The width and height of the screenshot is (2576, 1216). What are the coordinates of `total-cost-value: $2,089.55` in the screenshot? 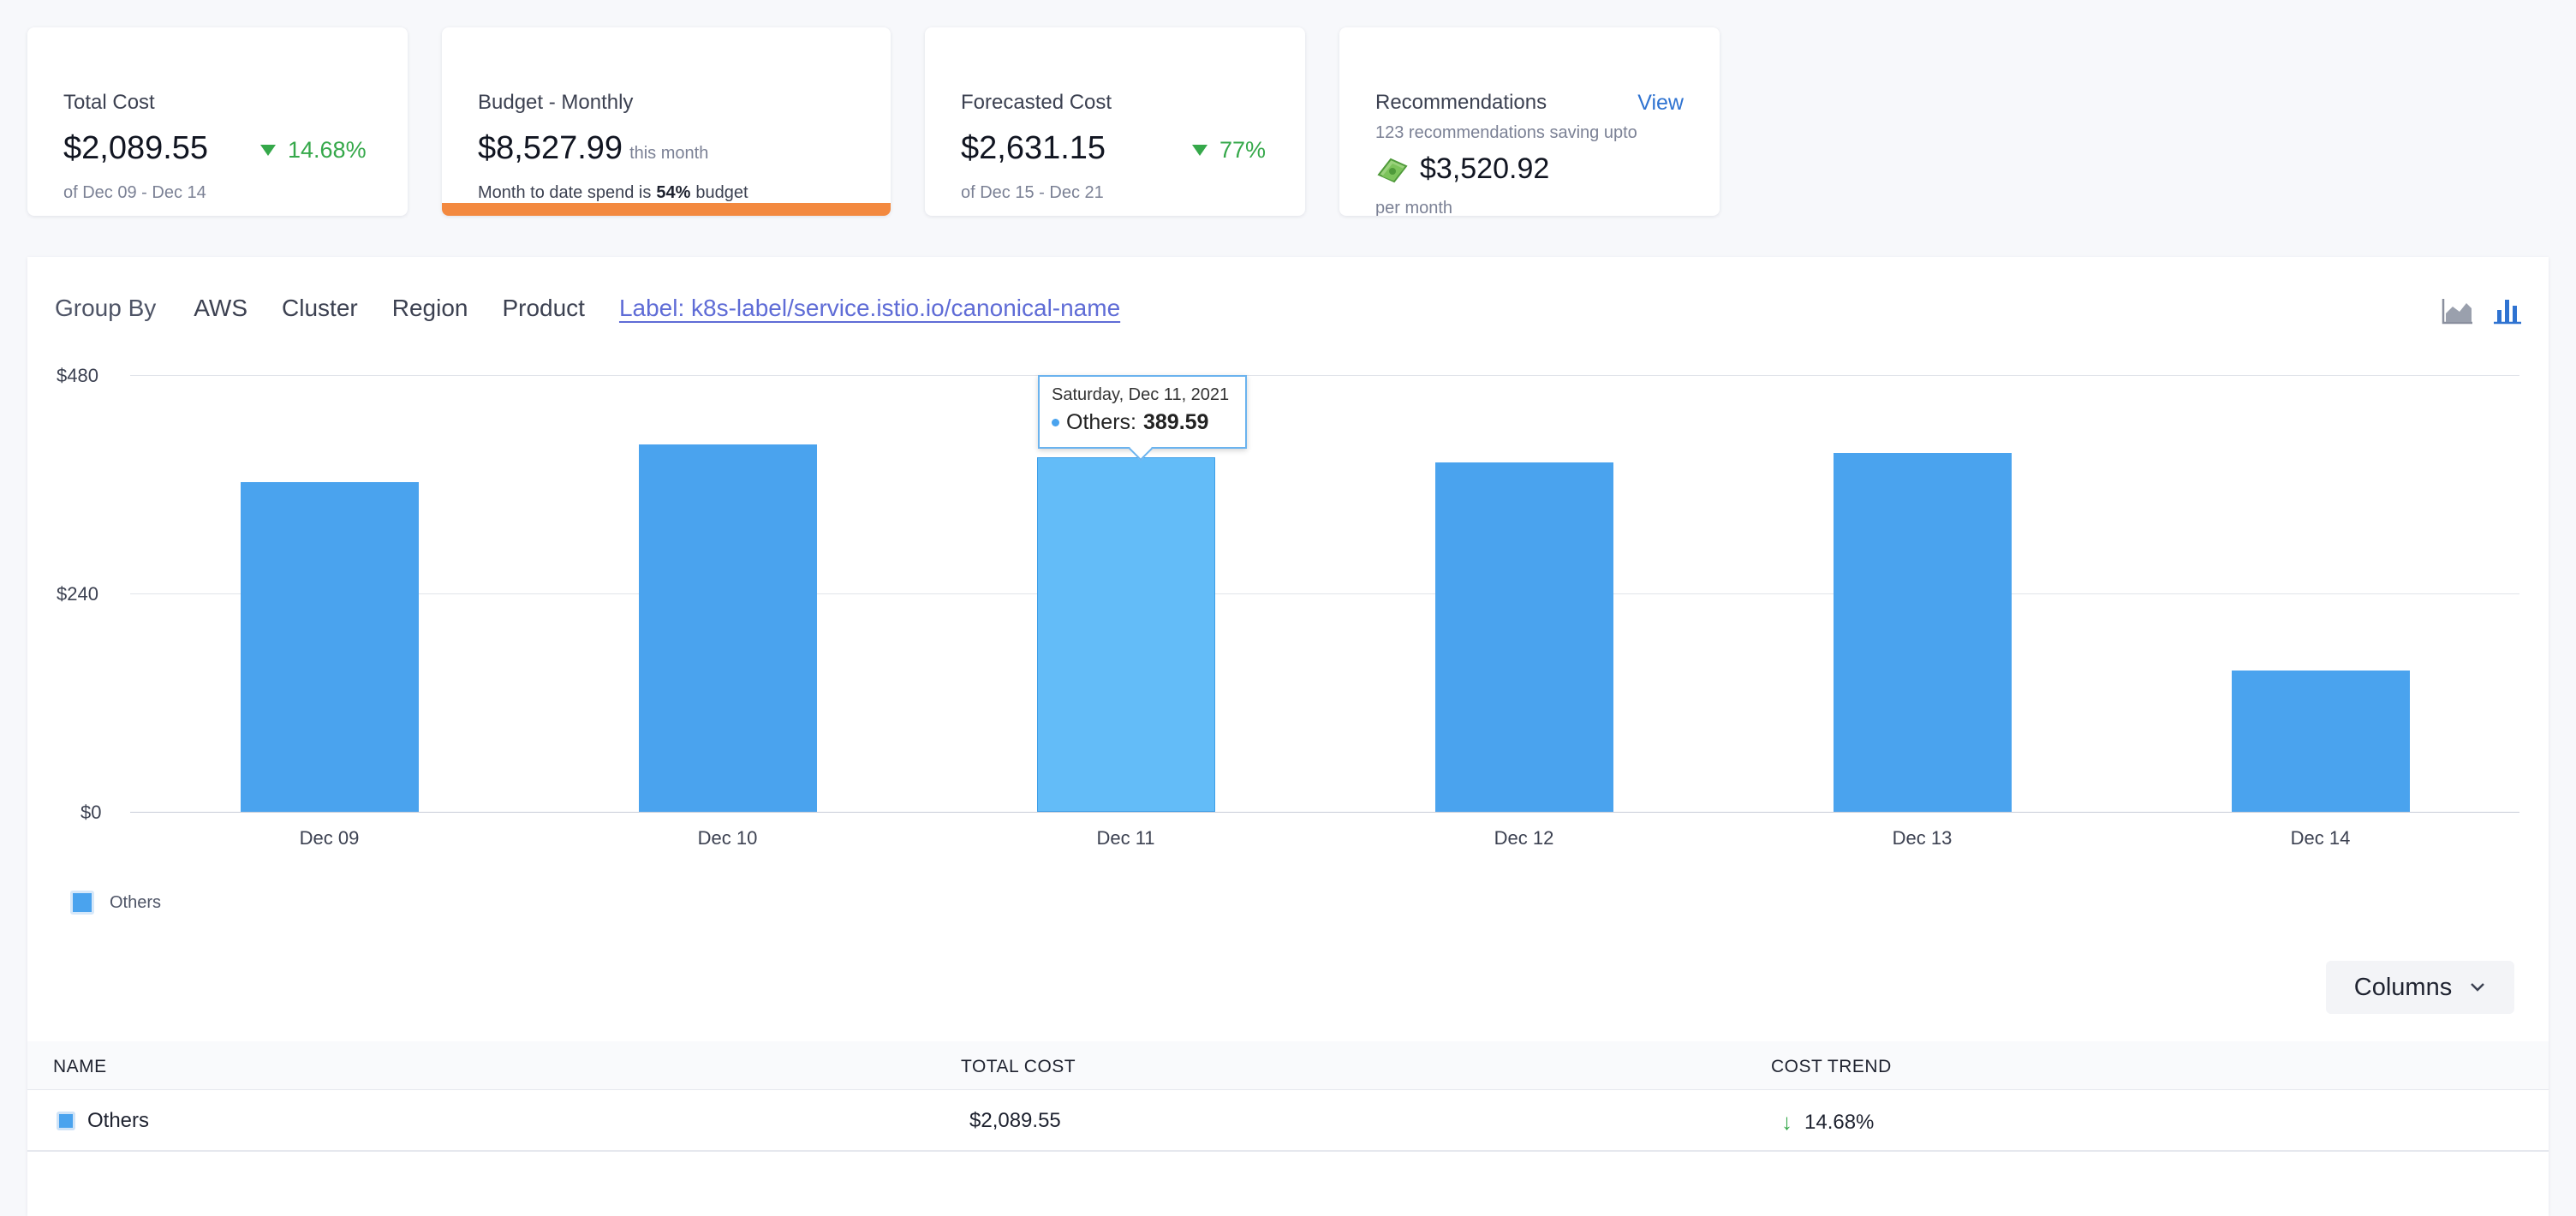 It's located at (136, 148).